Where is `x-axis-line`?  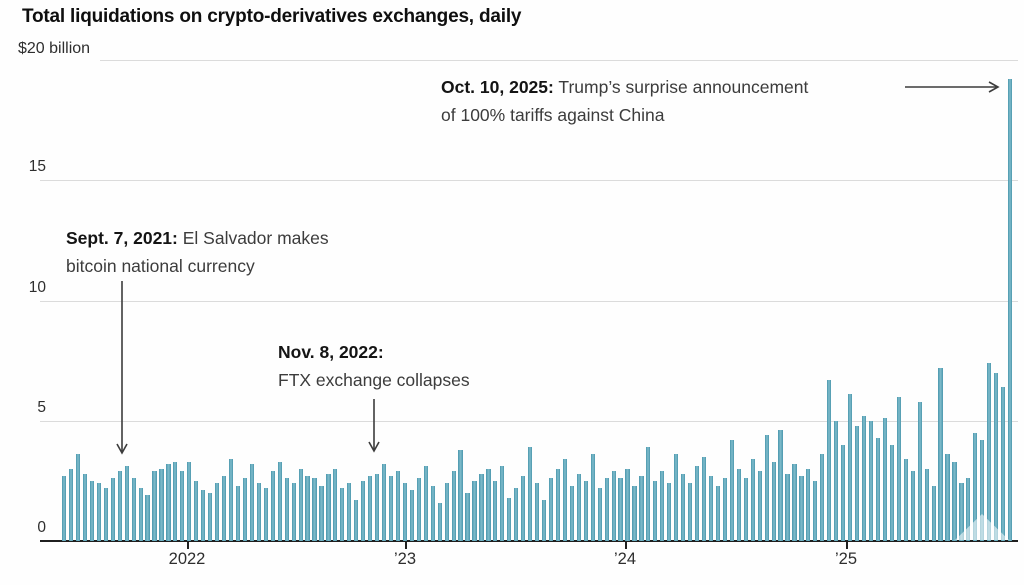 x-axis-line is located at coordinates (529, 541).